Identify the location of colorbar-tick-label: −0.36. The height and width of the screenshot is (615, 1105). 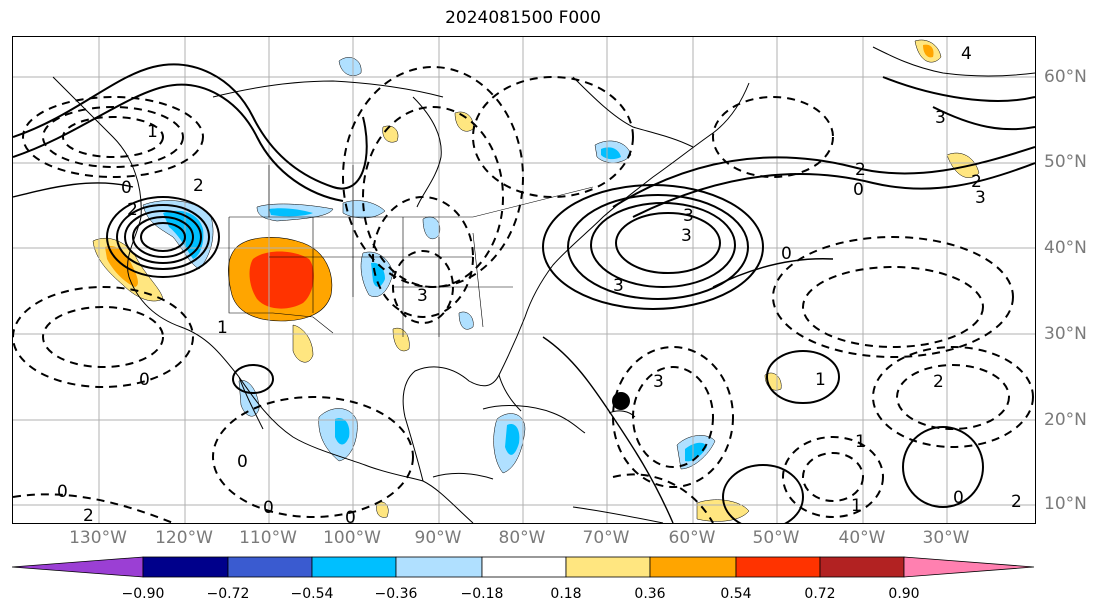
(396, 594).